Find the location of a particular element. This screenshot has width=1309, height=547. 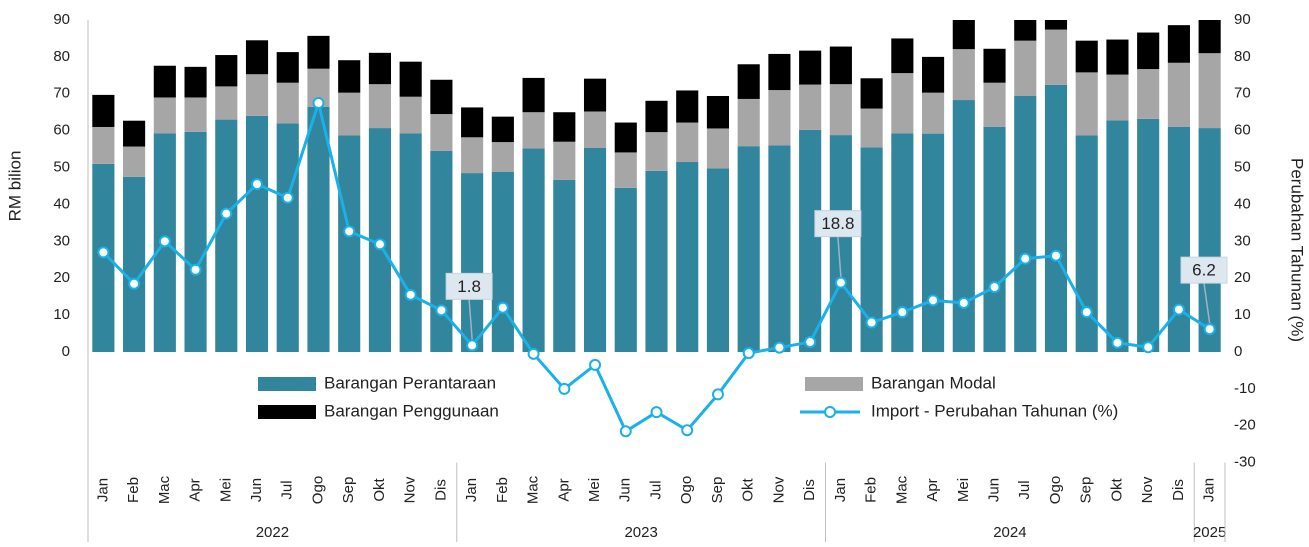

data-label: 18.8 is located at coordinates (837, 223).